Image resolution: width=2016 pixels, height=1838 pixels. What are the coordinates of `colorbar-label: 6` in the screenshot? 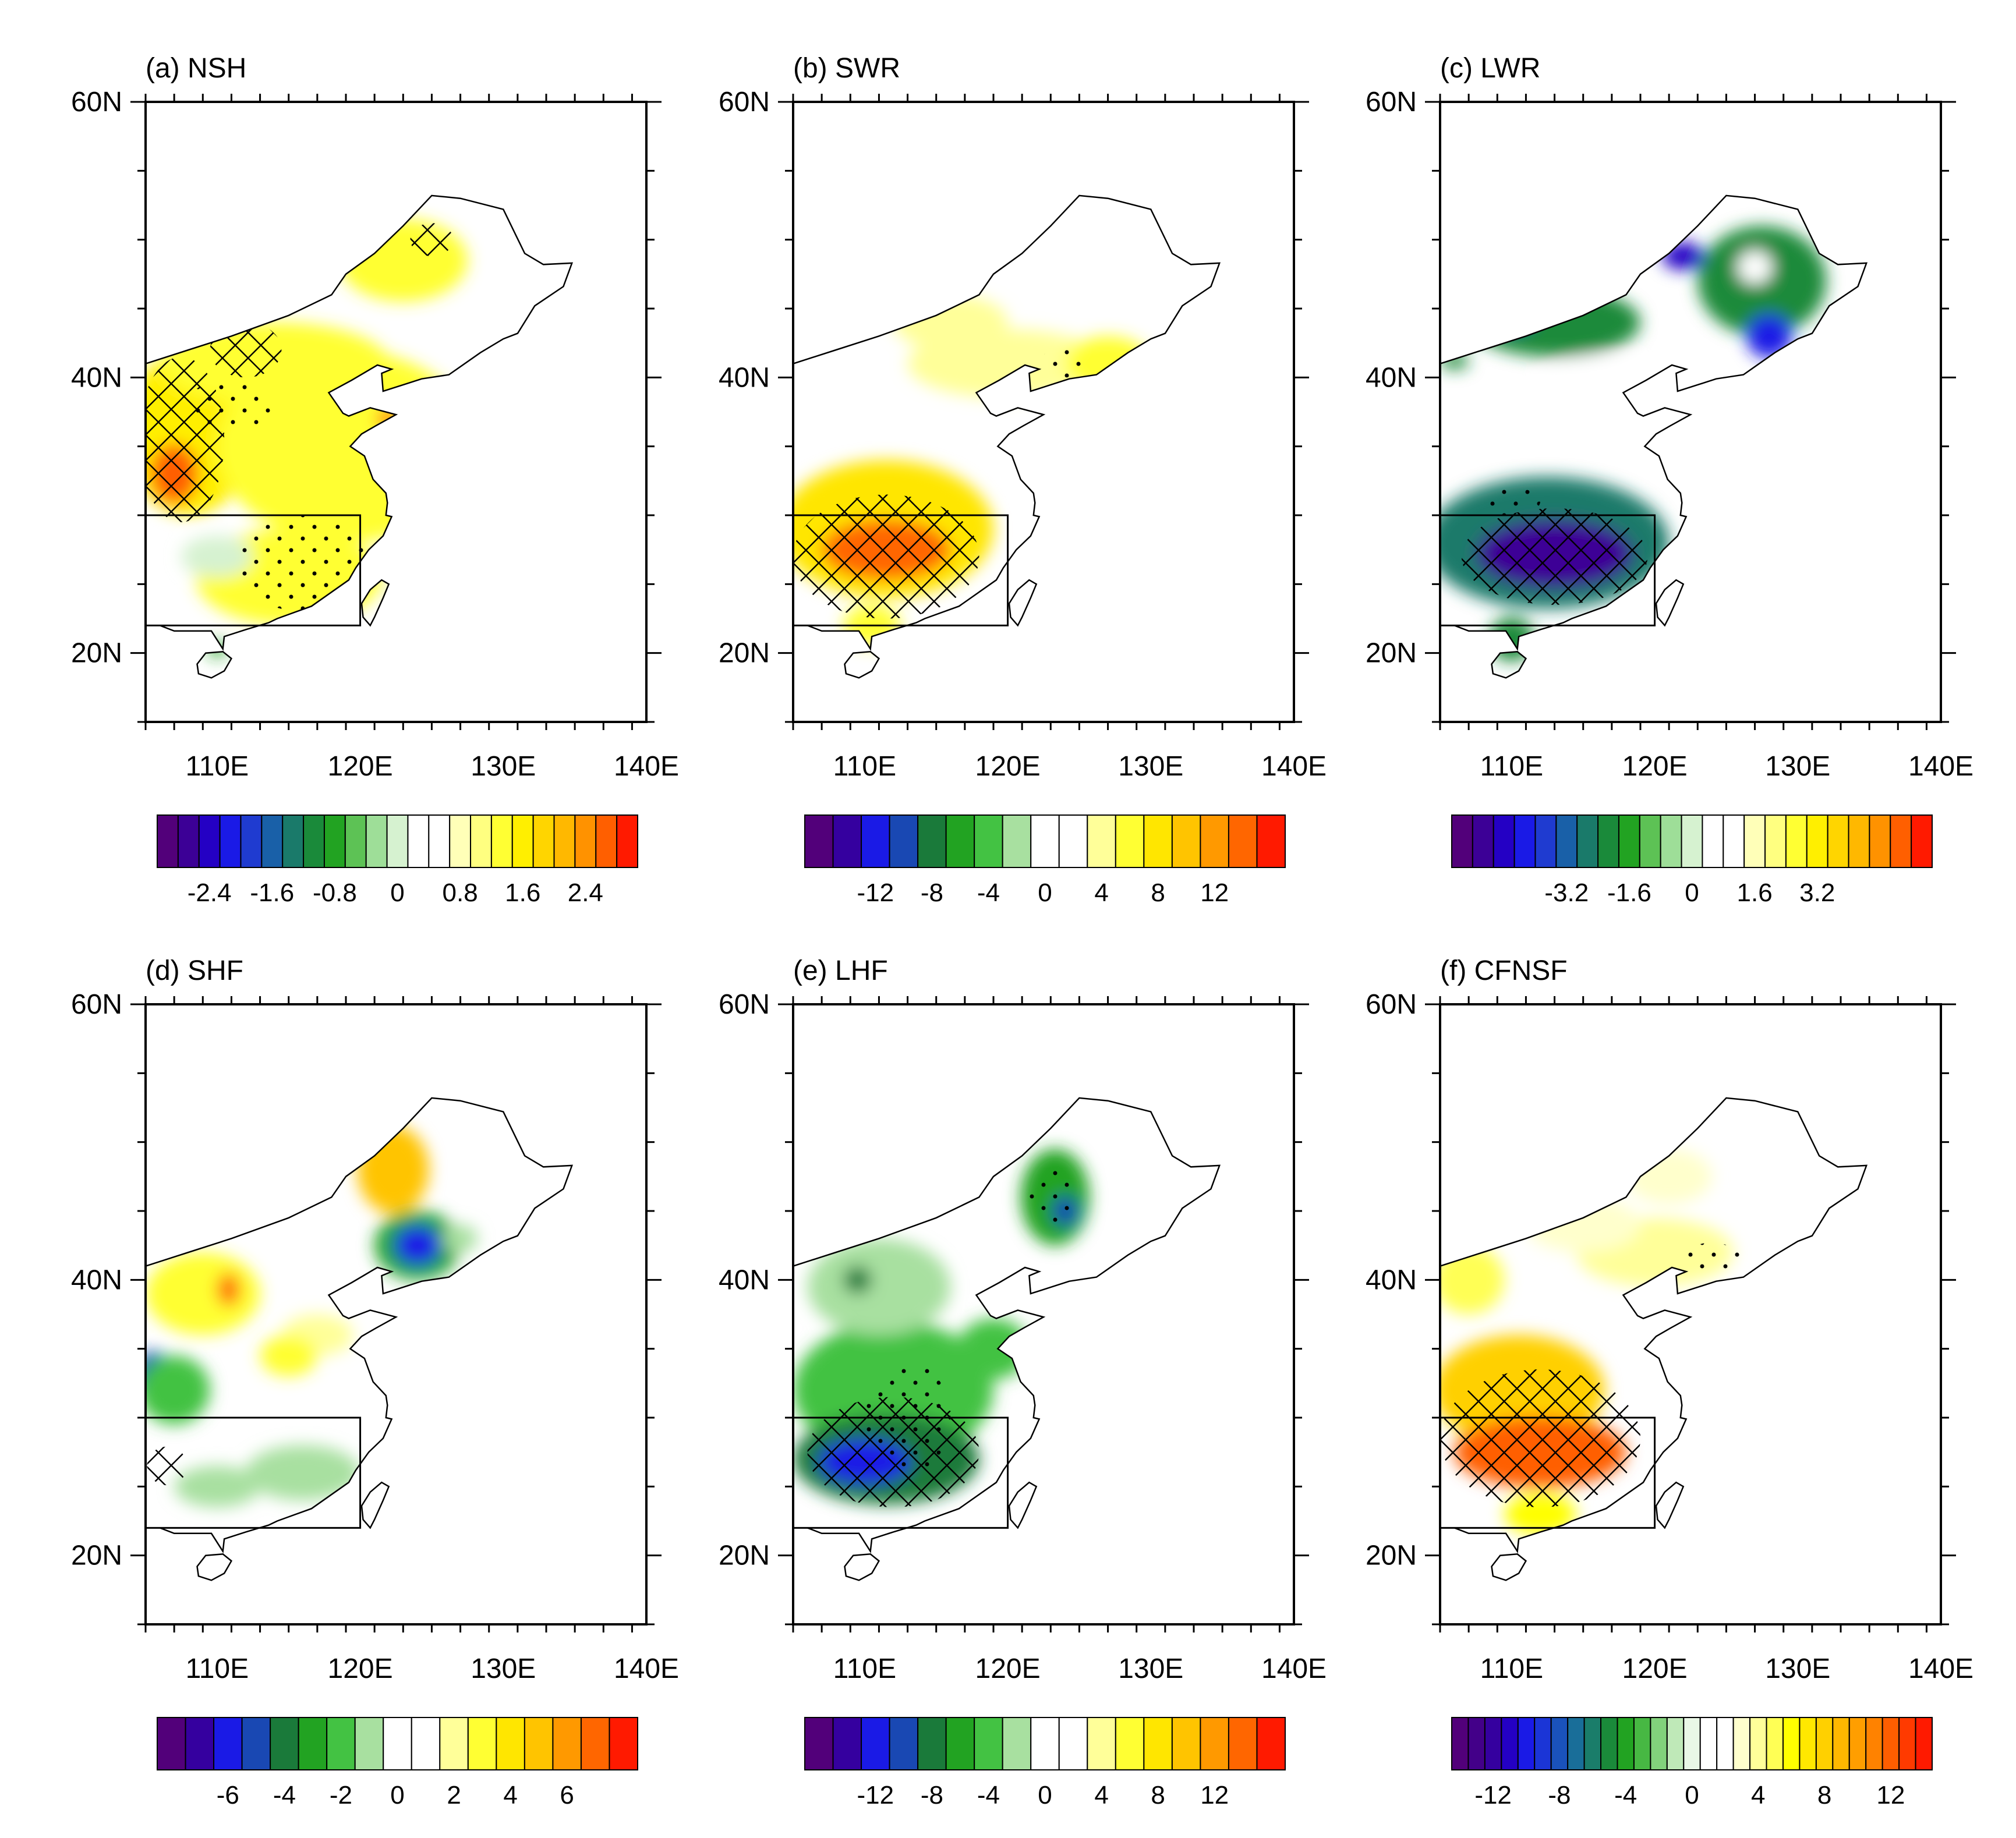 It's located at (567, 1795).